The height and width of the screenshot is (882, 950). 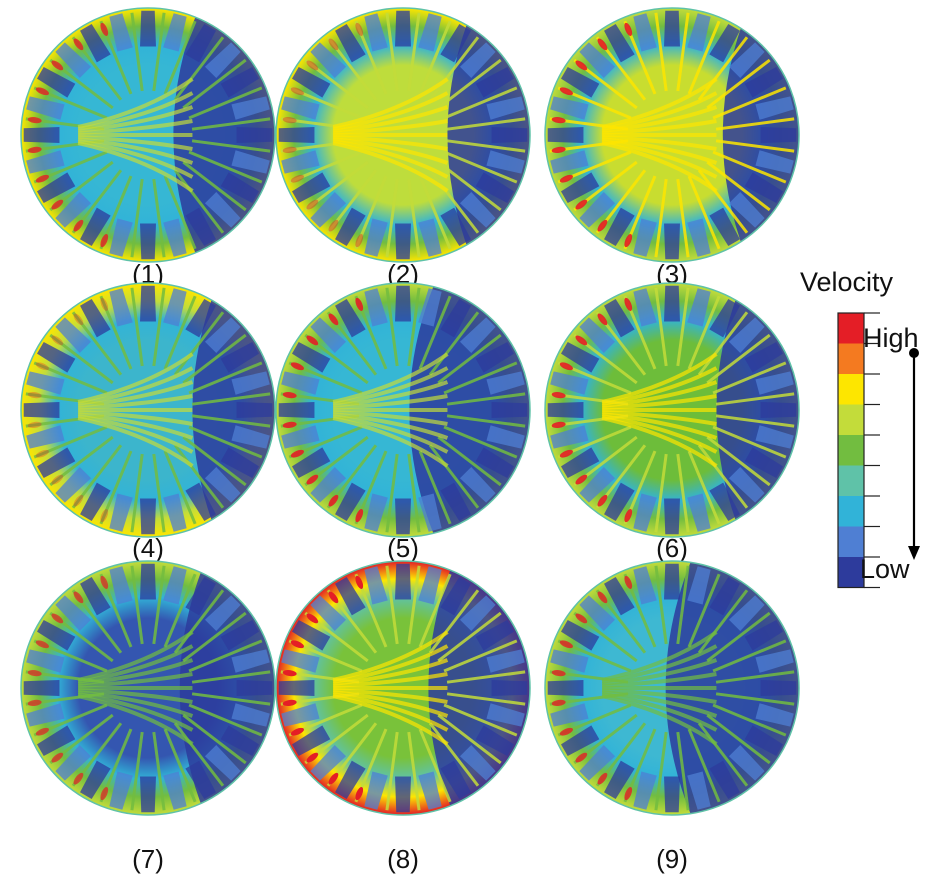 I want to click on velocity-legend: Velocity High Low, so click(x=860, y=428).